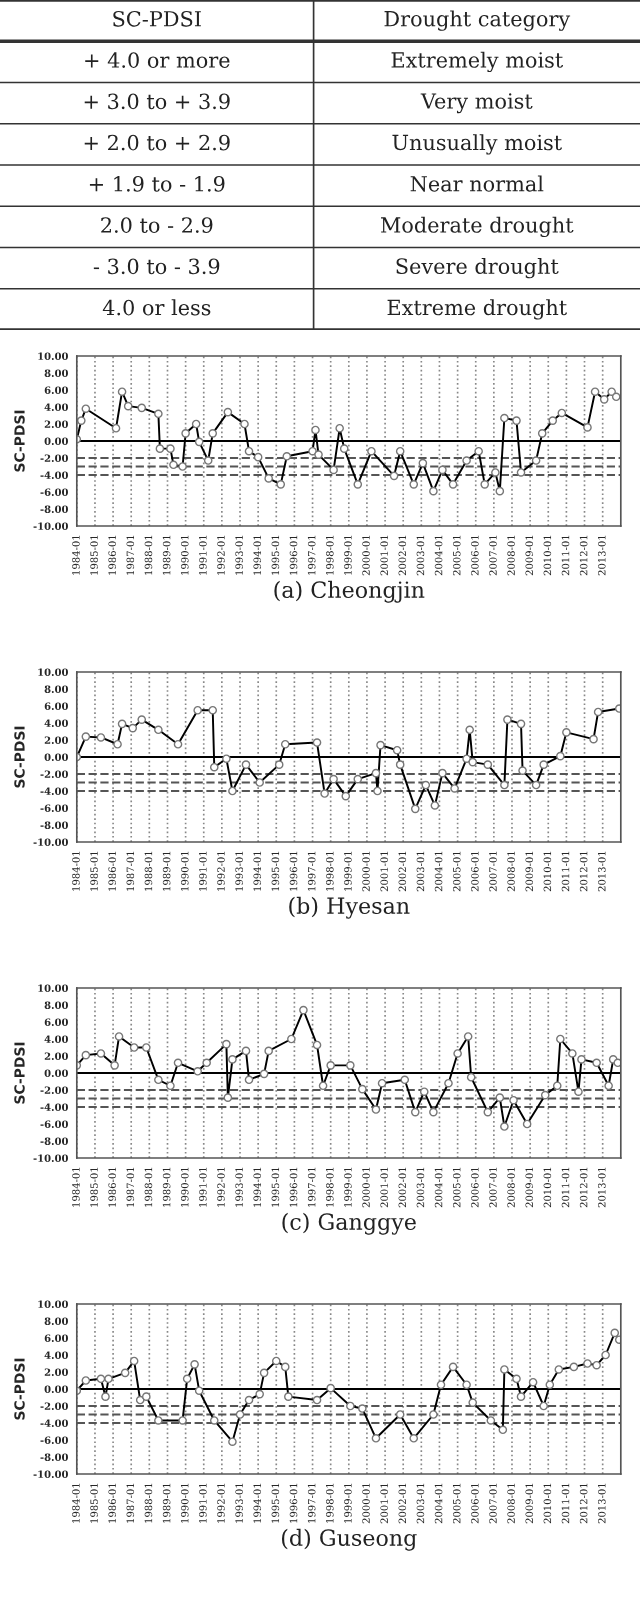 The height and width of the screenshot is (1604, 640). Describe the element at coordinates (477, 62) in the screenshot. I see `text: Extremely moist` at that location.